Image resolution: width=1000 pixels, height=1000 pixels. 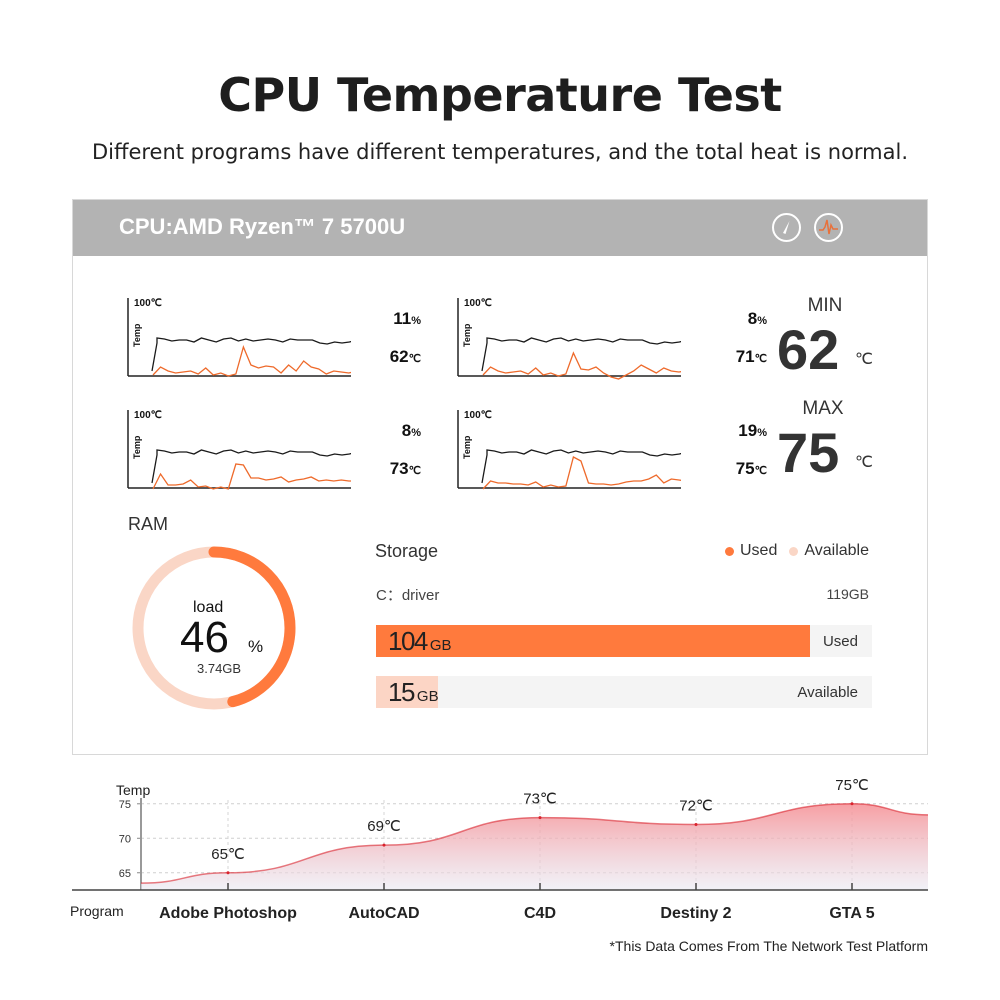 What do you see at coordinates (405, 468) in the screenshot?
I see `core-temp: 73℃` at bounding box center [405, 468].